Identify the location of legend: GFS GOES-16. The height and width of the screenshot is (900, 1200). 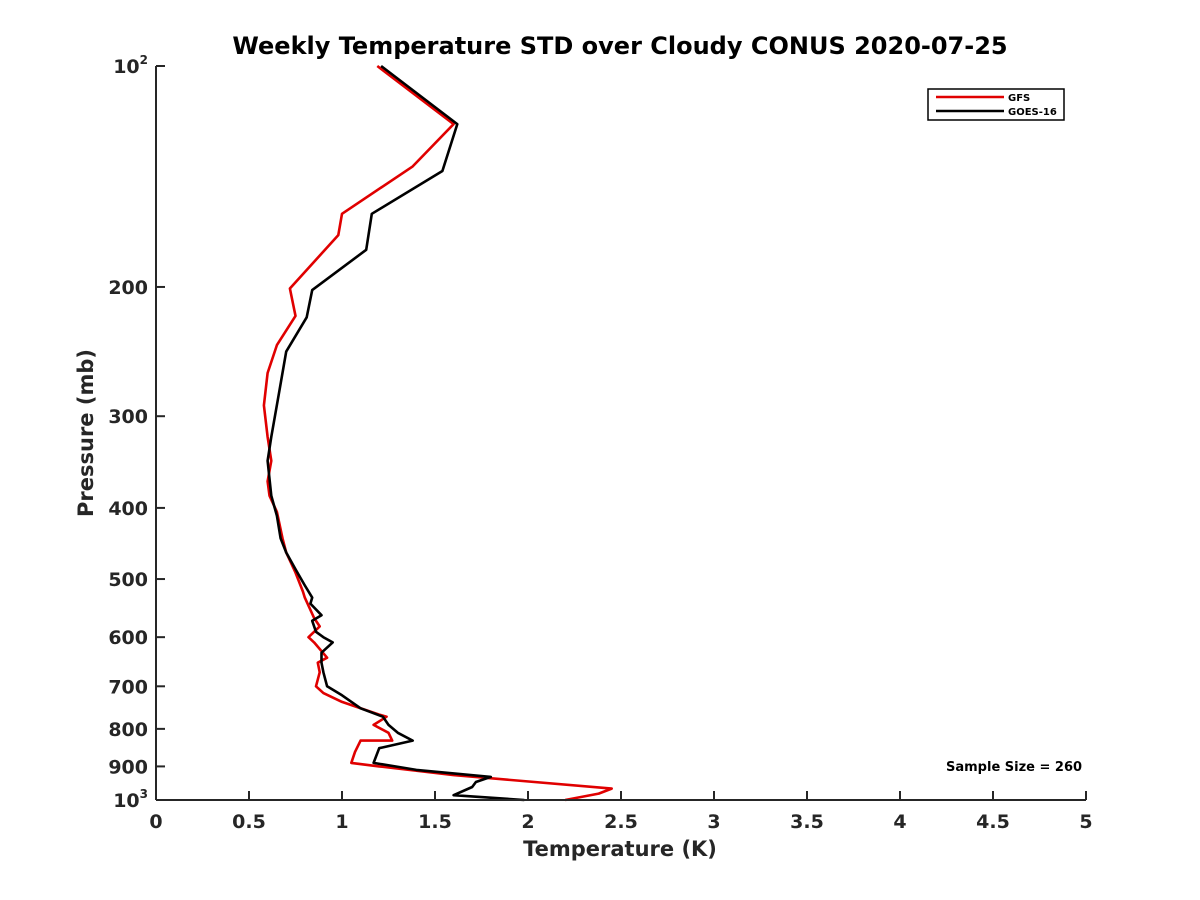
(996, 104).